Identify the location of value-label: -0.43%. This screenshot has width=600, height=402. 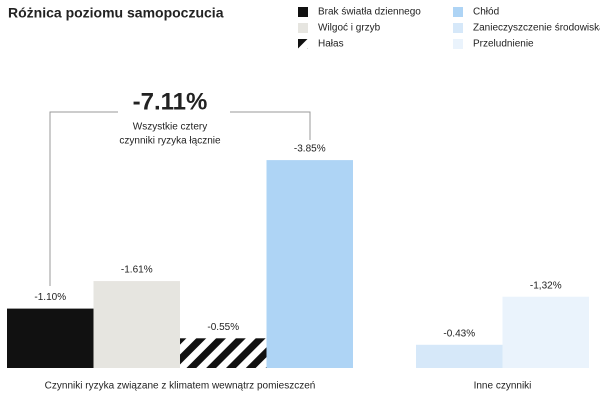
(459, 333).